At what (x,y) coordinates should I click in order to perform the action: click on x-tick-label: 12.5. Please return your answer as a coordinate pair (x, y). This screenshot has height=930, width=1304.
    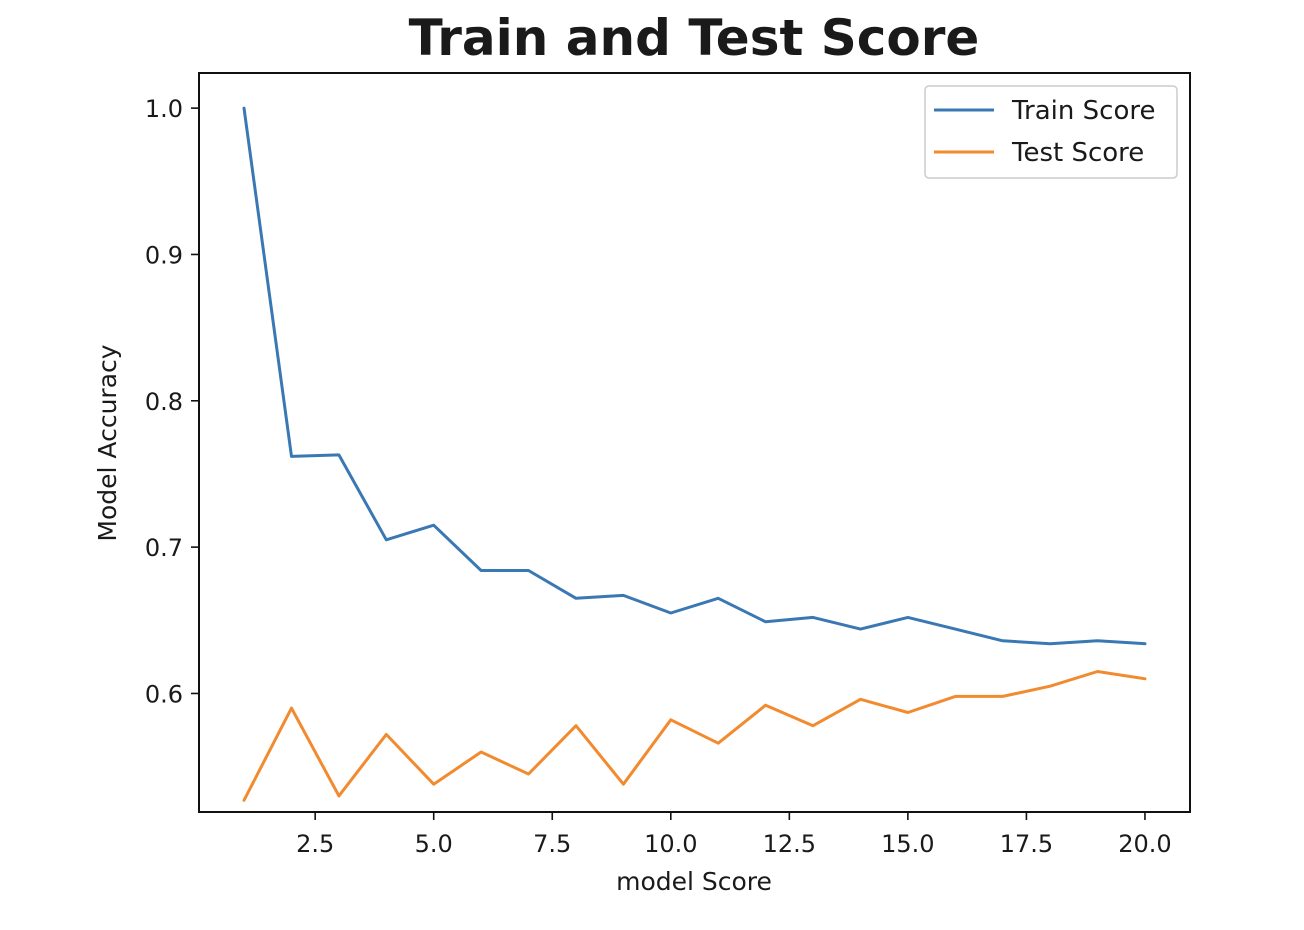
    Looking at the image, I should click on (789, 844).